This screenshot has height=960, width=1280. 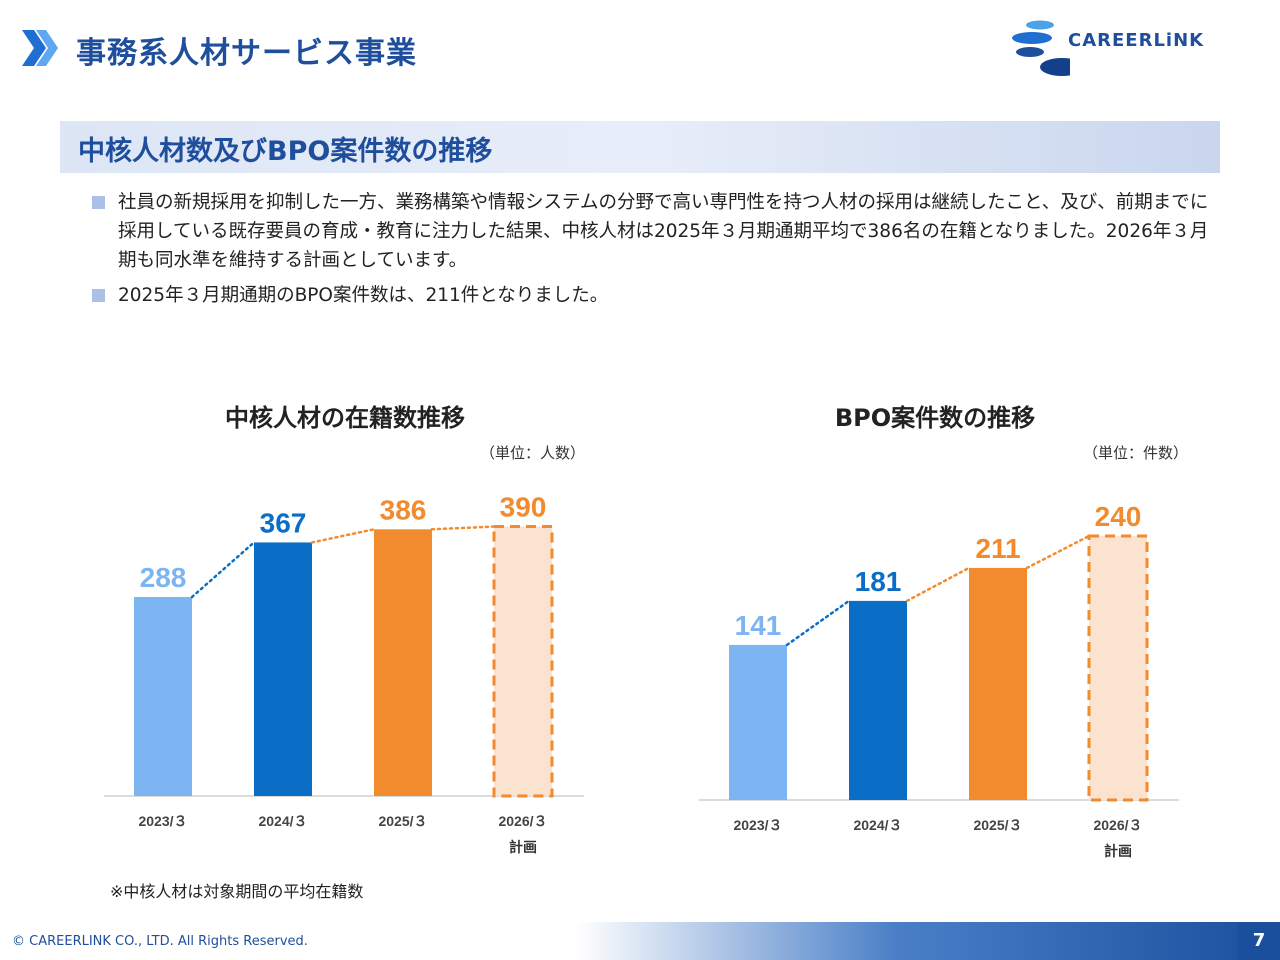 What do you see at coordinates (285, 151) in the screenshot?
I see `section-title: 中核人材数及びBPO案件数の推移` at bounding box center [285, 151].